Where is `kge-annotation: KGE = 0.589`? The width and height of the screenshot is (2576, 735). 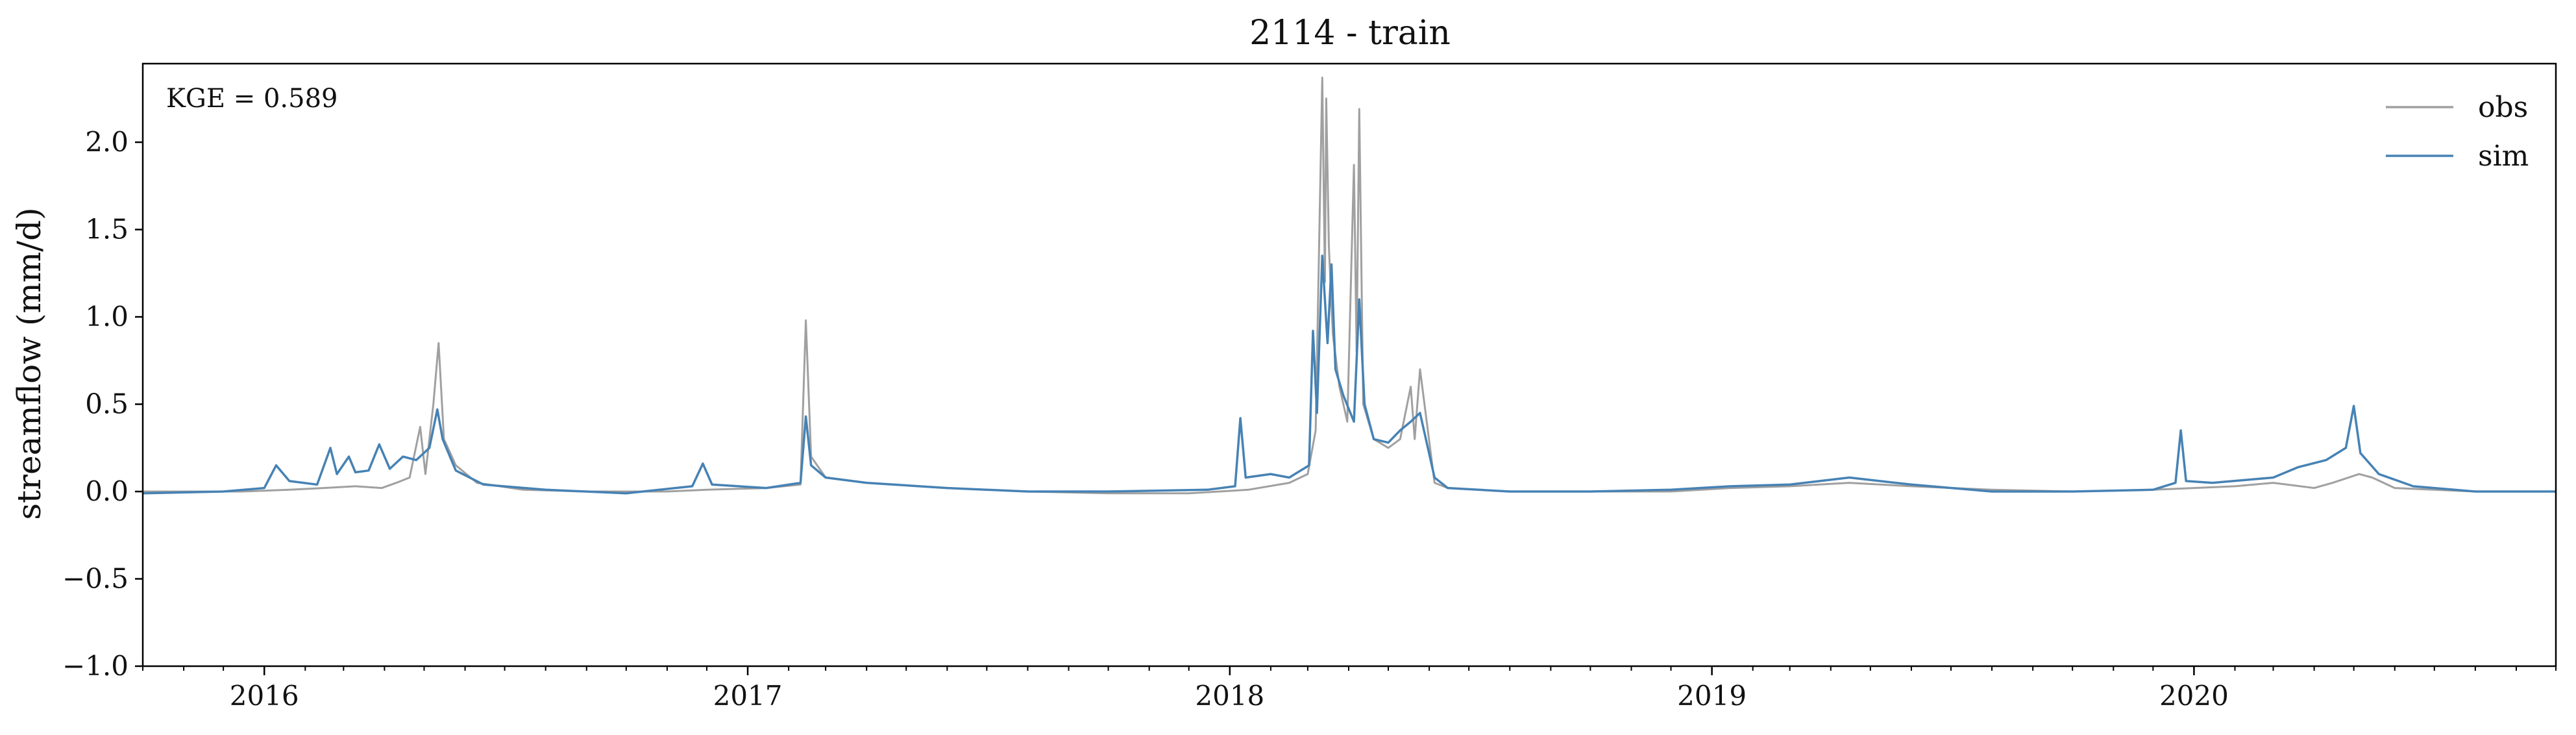
kge-annotation: KGE = 0.589 is located at coordinates (252, 99).